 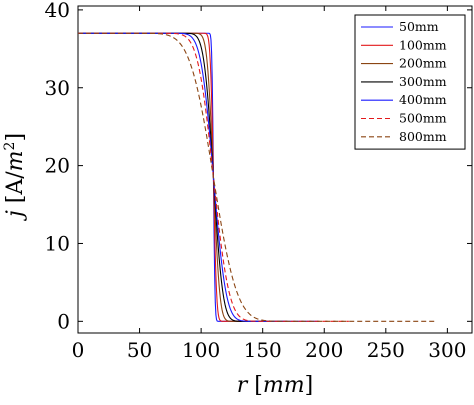 I want to click on x-tick-label: 0, so click(x=78, y=350).